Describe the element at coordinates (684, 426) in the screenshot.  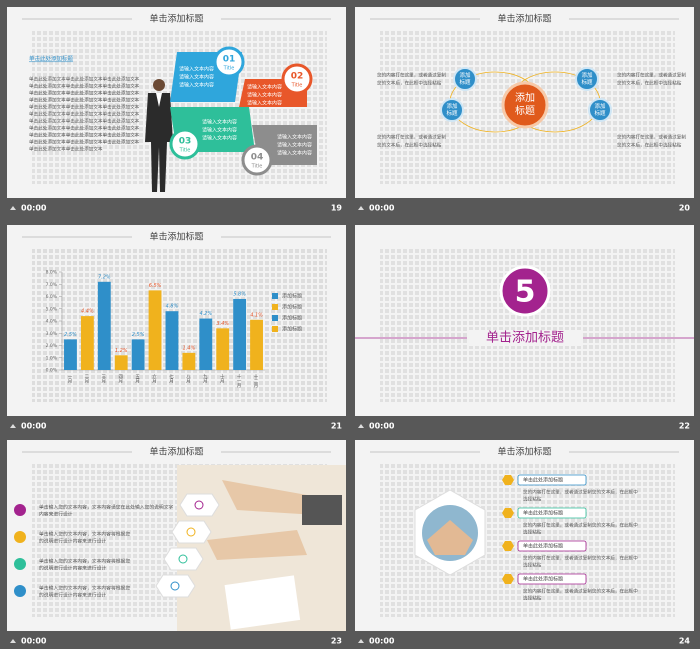
I see `text: 22` at that location.